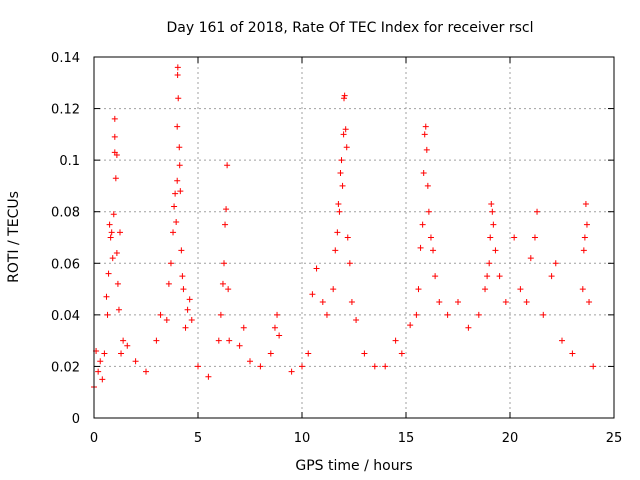 The width and height of the screenshot is (640, 480). What do you see at coordinates (65, 58) in the screenshot?
I see `y-tick-label: 0.14` at bounding box center [65, 58].